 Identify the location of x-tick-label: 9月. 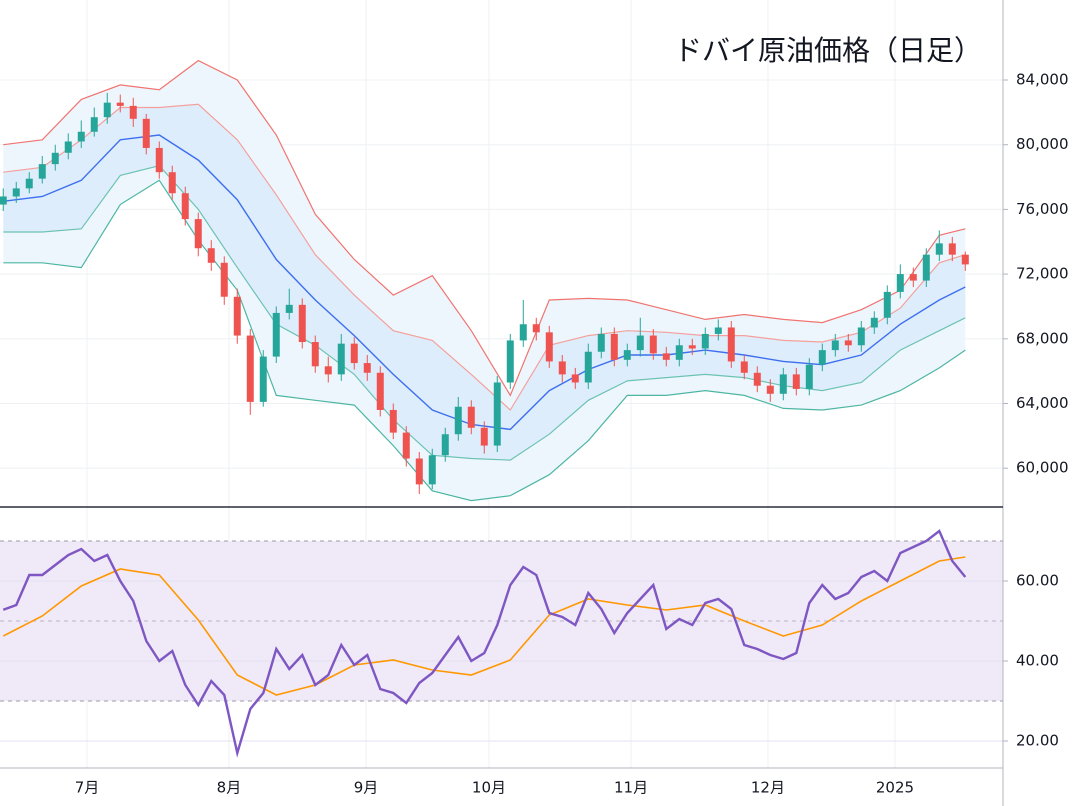
(366, 788).